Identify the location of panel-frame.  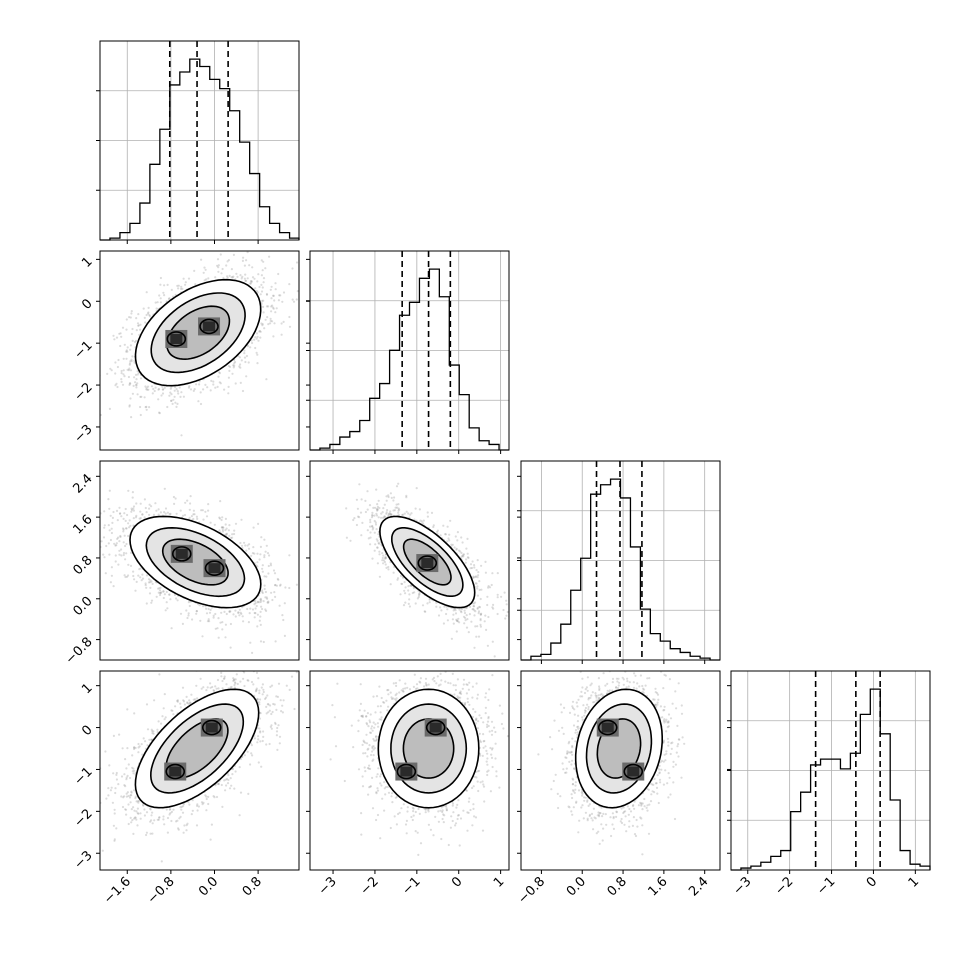
(830, 770).